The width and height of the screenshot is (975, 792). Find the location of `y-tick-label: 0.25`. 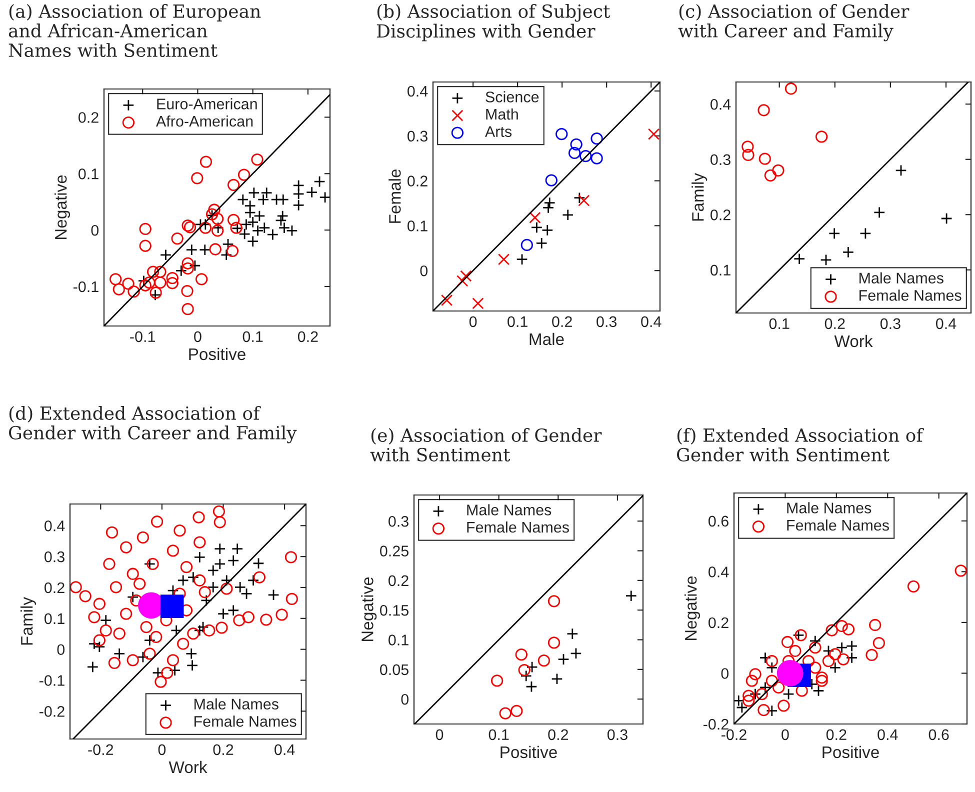

y-tick-label: 0.25 is located at coordinates (394, 551).